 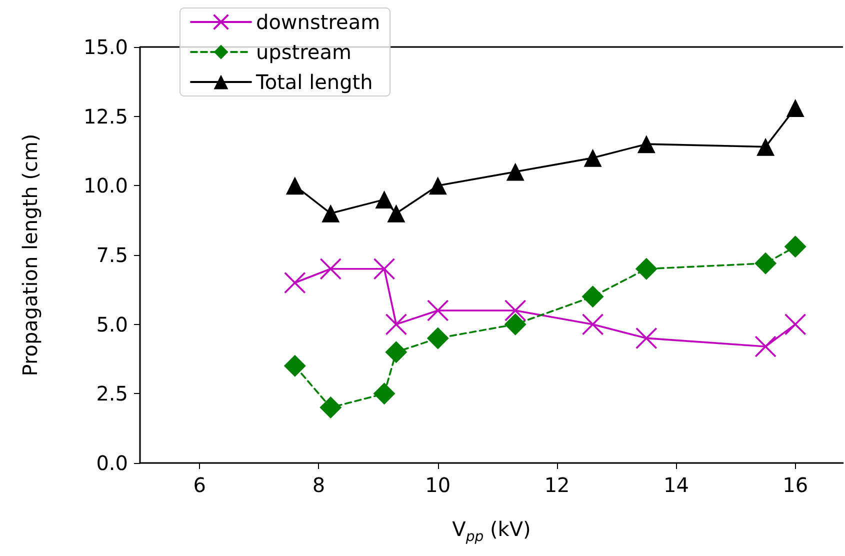 I want to click on y-tick-label: 2.5, so click(x=112, y=394).